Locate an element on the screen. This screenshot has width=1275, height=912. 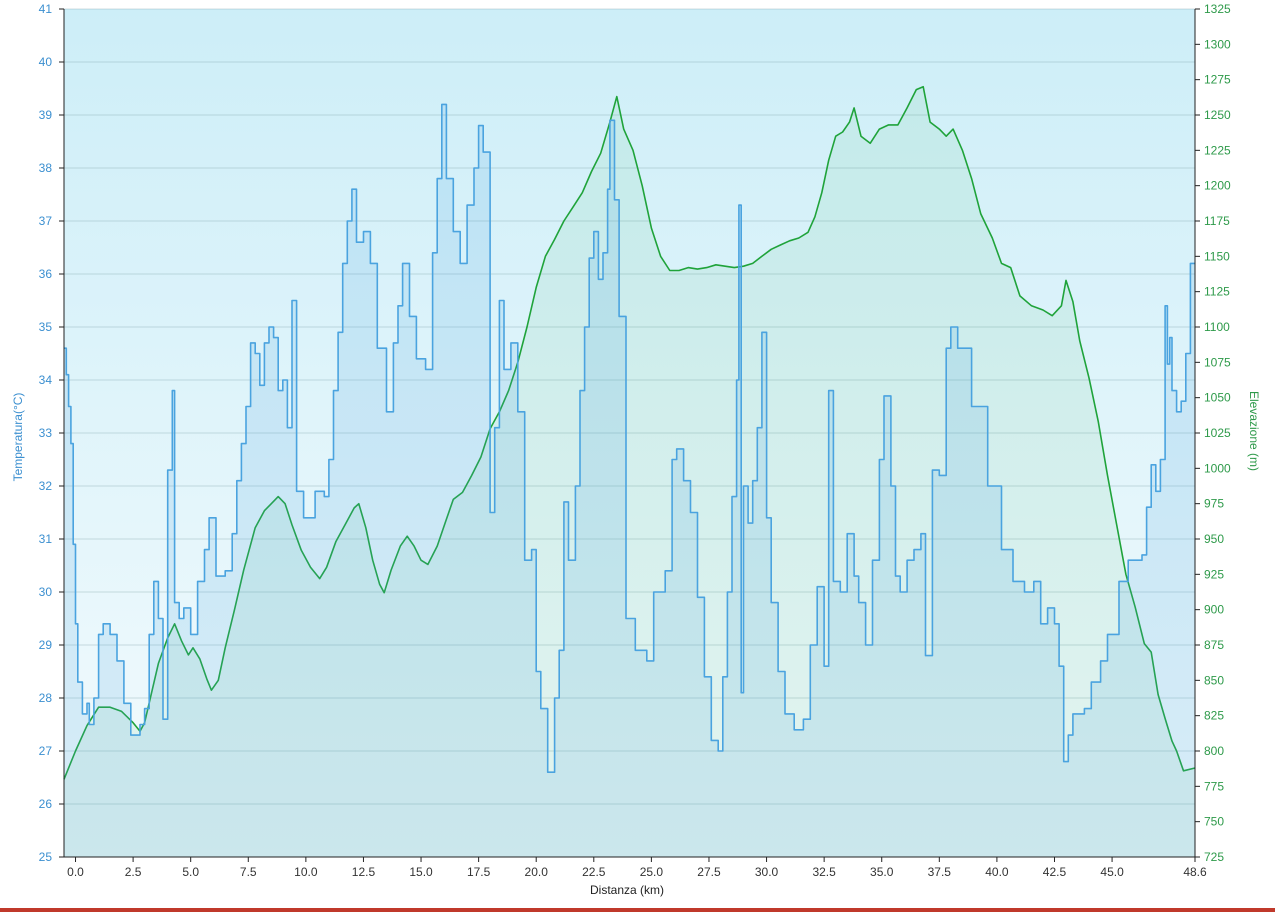
x-tick-label: 35.0 is located at coordinates (882, 872).